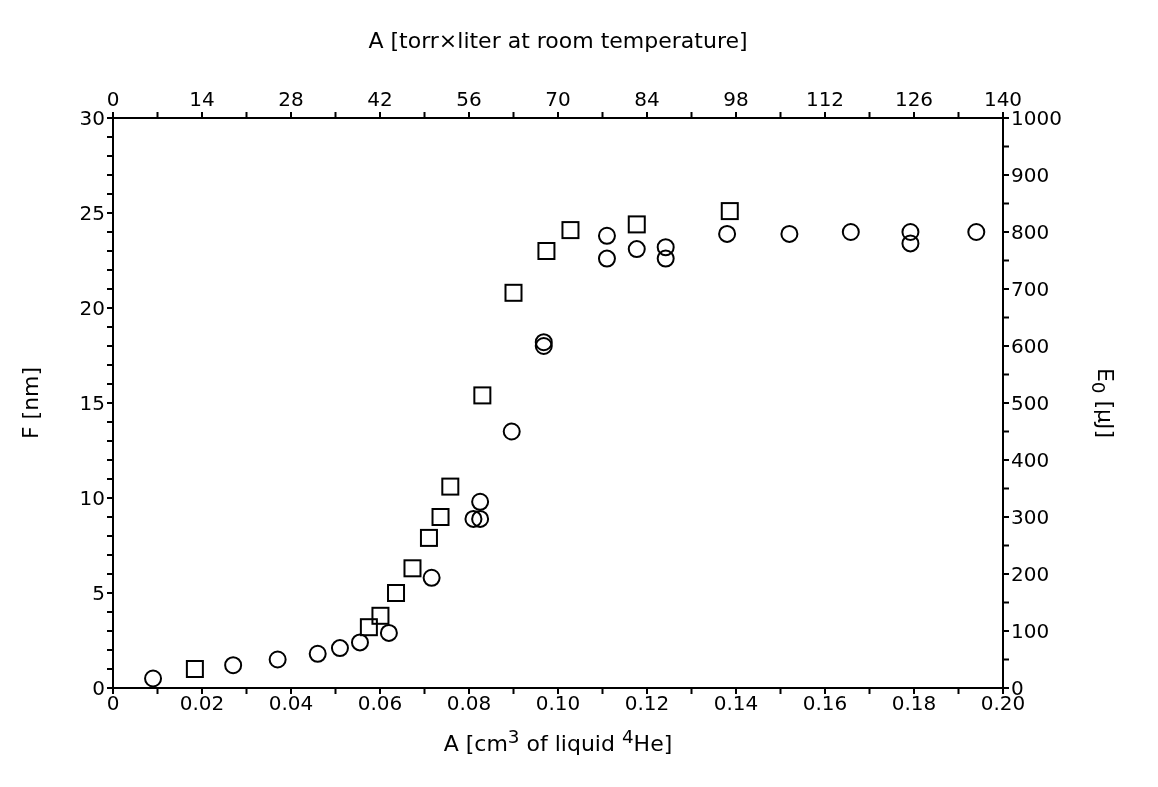  What do you see at coordinates (558, 741) in the screenshot?
I see `x-axis-title: A [cm$^{3}$ of liquid $^{4}$He]` at bounding box center [558, 741].